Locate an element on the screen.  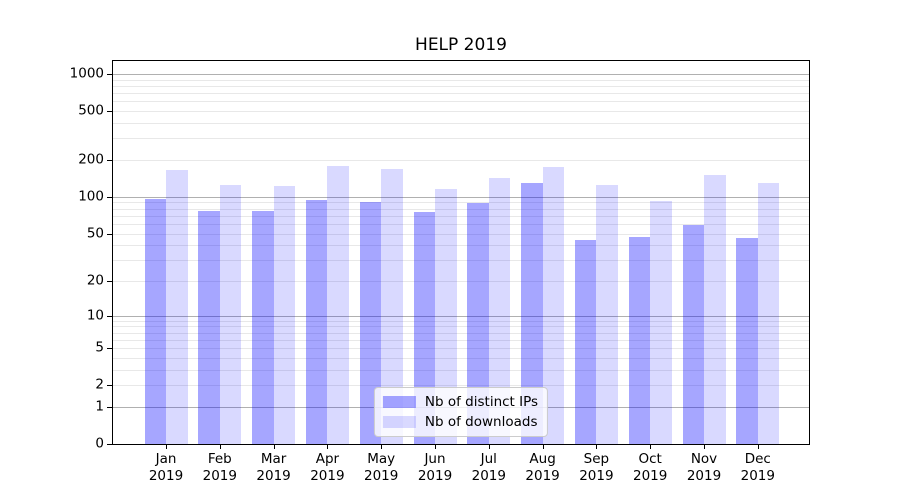
y-tick-label: 10 is located at coordinates (95, 314).